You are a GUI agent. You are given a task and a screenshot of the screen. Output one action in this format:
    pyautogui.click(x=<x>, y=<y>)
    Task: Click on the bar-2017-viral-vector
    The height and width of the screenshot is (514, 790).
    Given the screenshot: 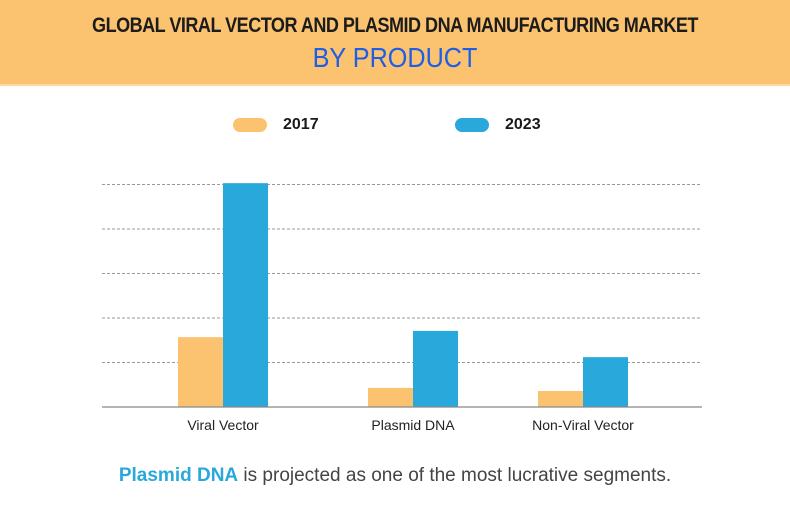 What is the action you would take?
    pyautogui.click(x=200, y=372)
    